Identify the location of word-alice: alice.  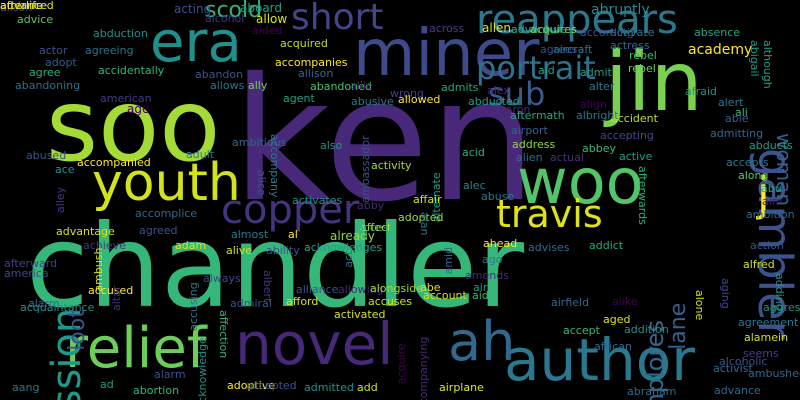
(261, 183).